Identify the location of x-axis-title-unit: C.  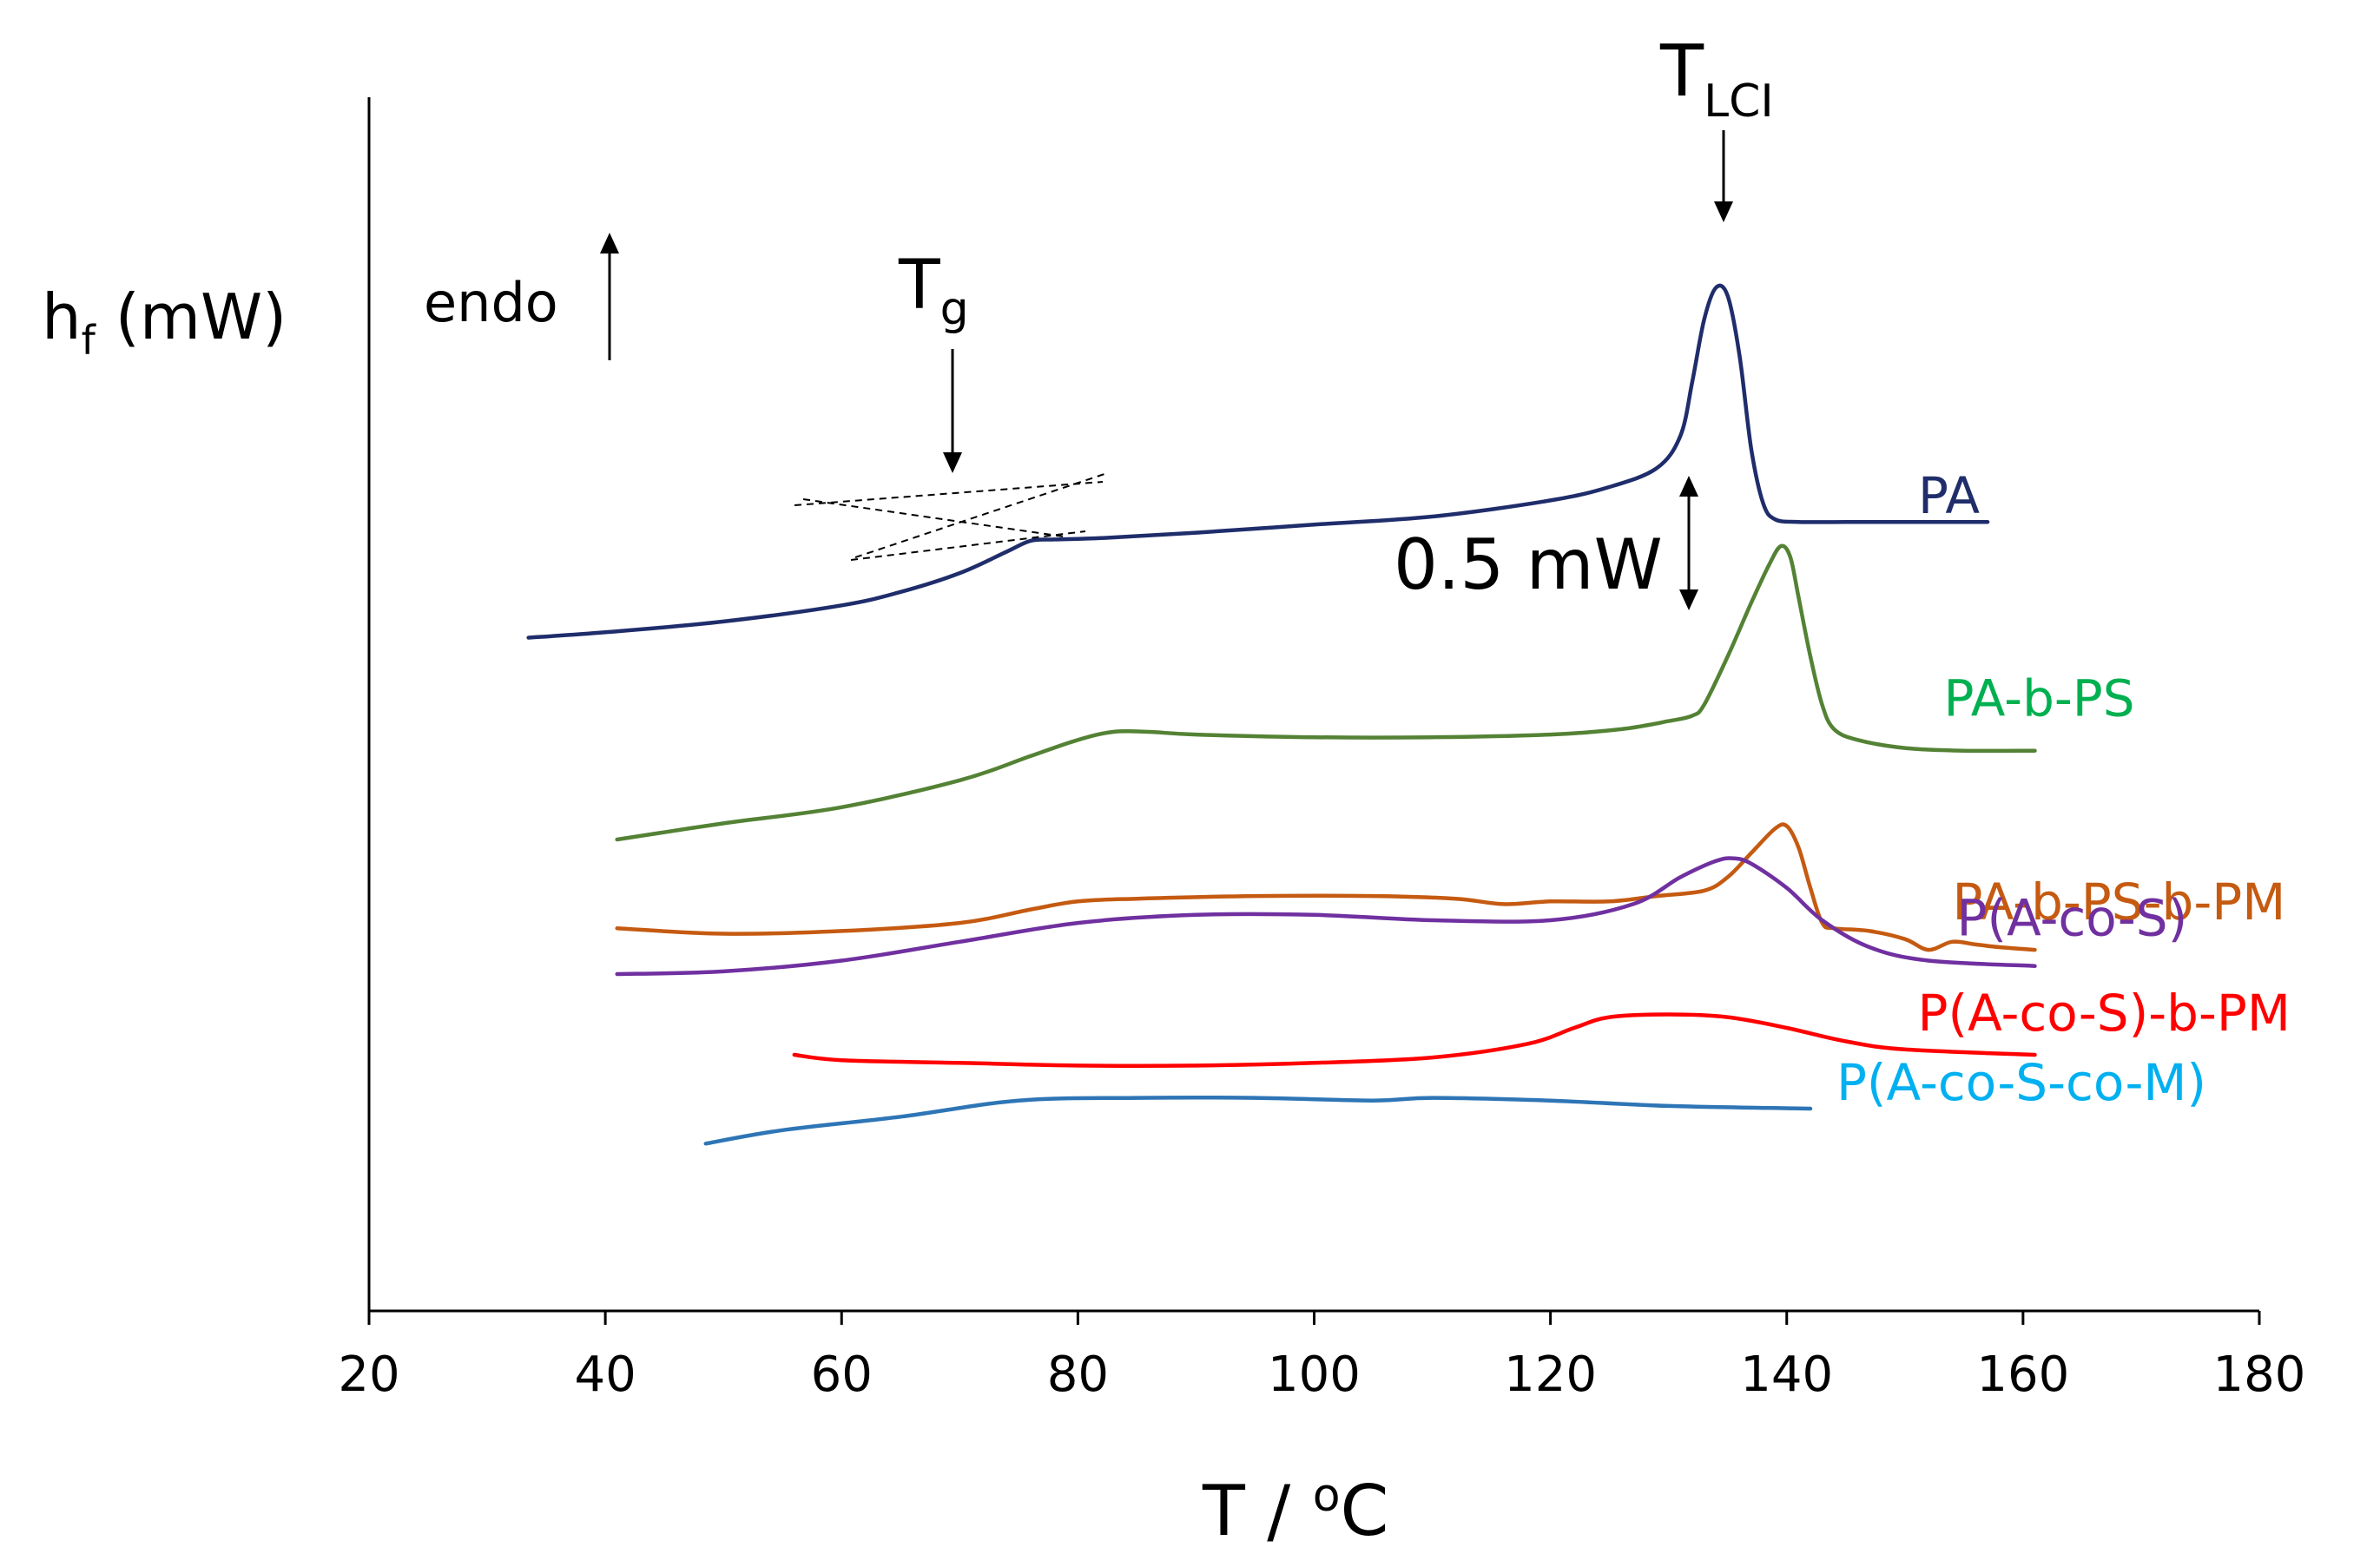
(1365, 1511).